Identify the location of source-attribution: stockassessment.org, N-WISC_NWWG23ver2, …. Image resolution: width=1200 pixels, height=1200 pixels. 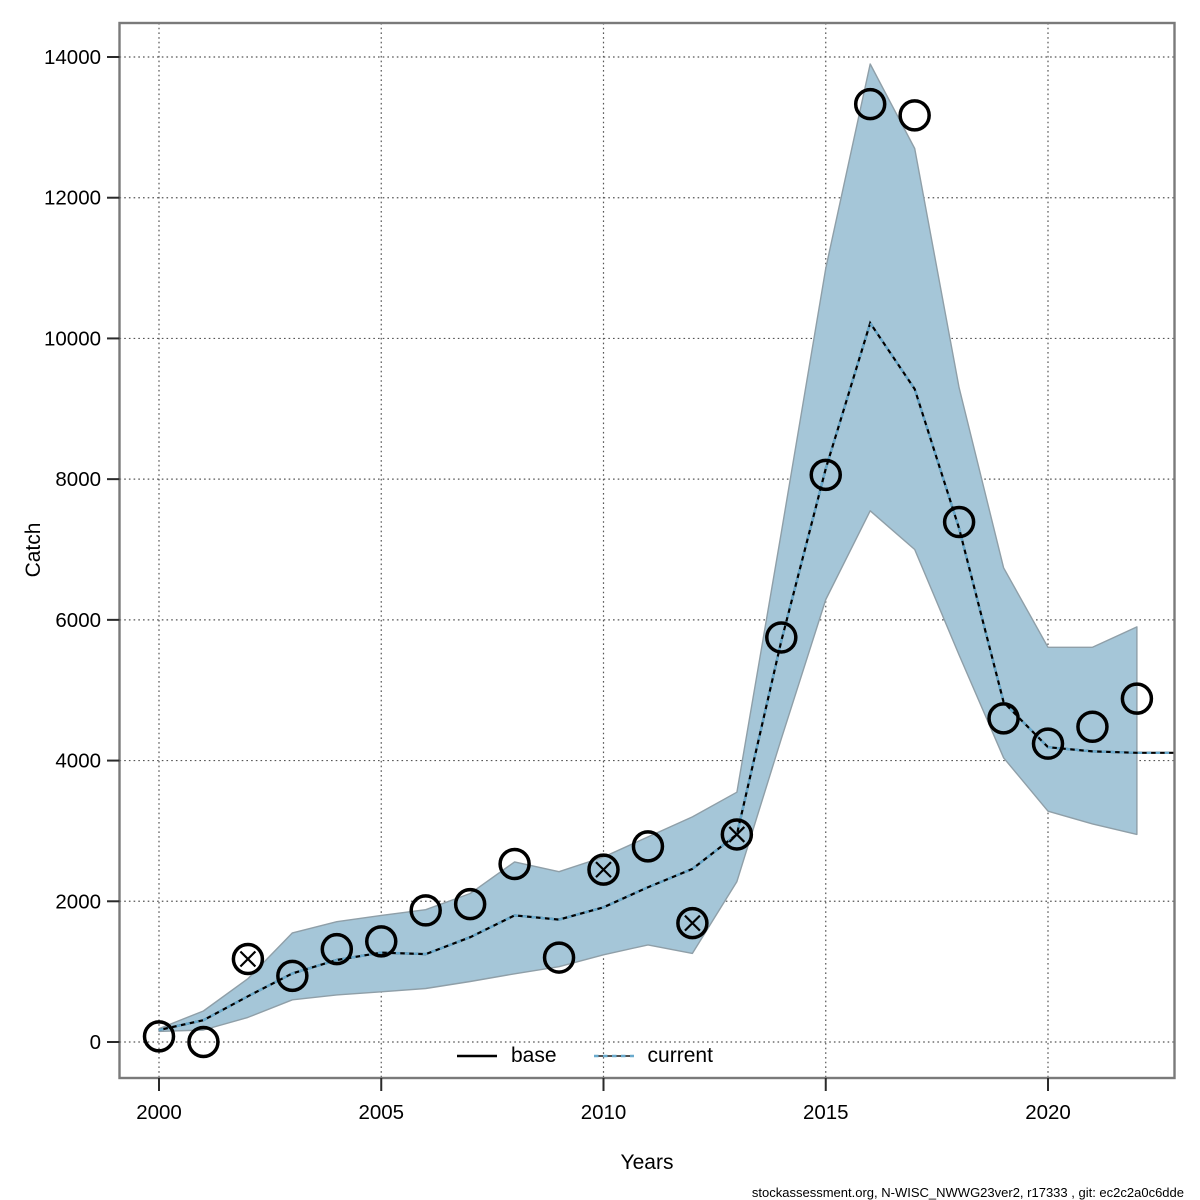
(967, 1192).